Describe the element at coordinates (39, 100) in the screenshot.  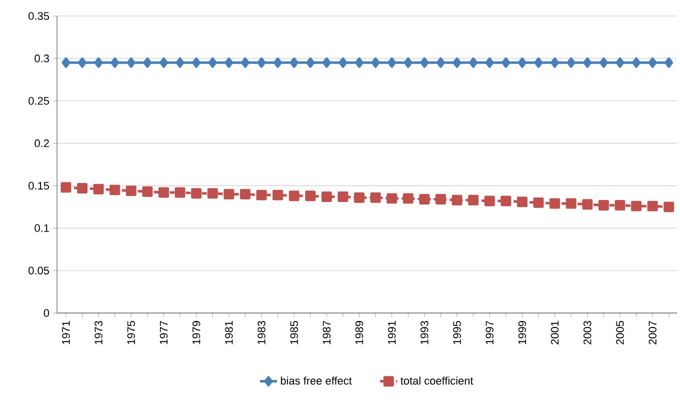
I see `y-tick-label: 0.25` at that location.